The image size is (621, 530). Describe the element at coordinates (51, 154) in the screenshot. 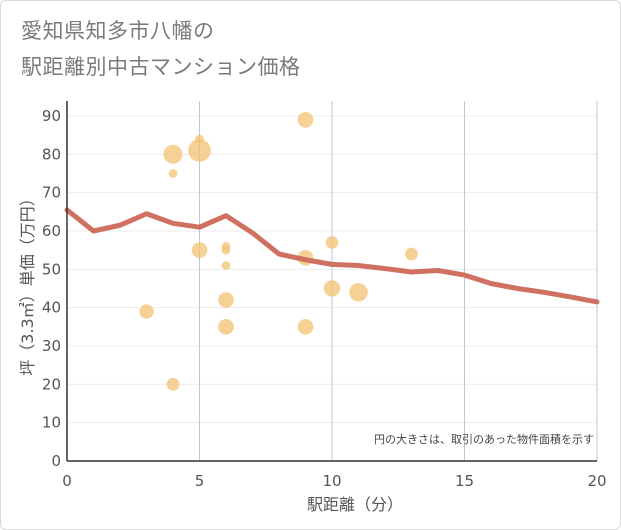

I see `y-tick-label: 80` at that location.